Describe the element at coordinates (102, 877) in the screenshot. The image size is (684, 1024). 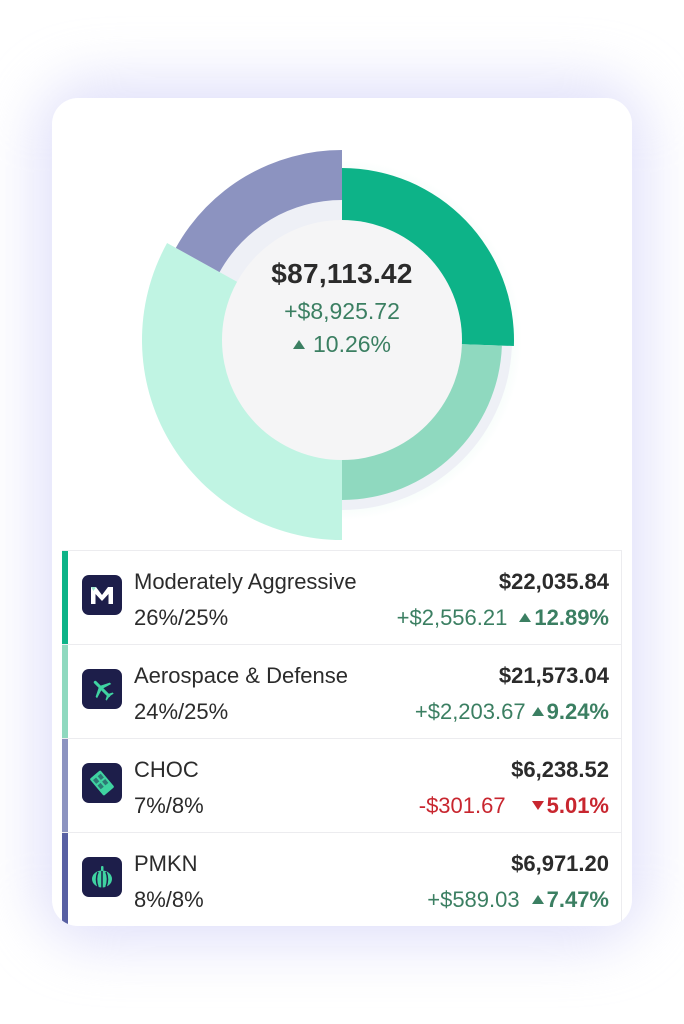
I see `pumpkin-icon` at that location.